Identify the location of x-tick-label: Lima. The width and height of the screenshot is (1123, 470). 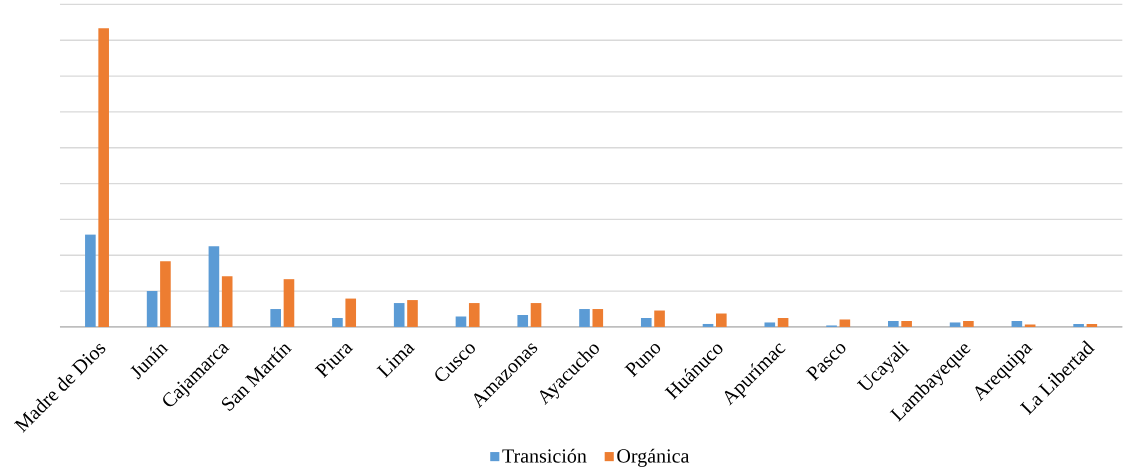
(396, 361).